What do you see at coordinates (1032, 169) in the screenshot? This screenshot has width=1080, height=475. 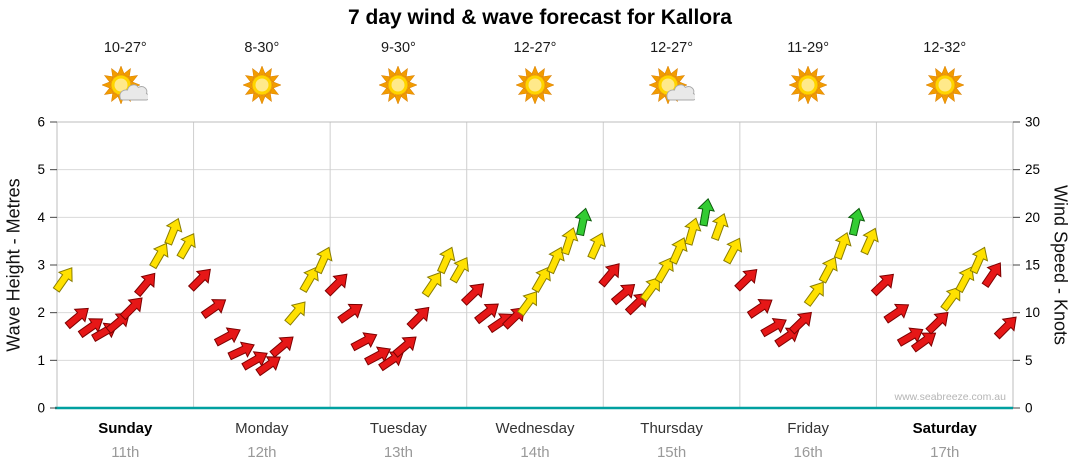 I see `svg-text: 25` at bounding box center [1032, 169].